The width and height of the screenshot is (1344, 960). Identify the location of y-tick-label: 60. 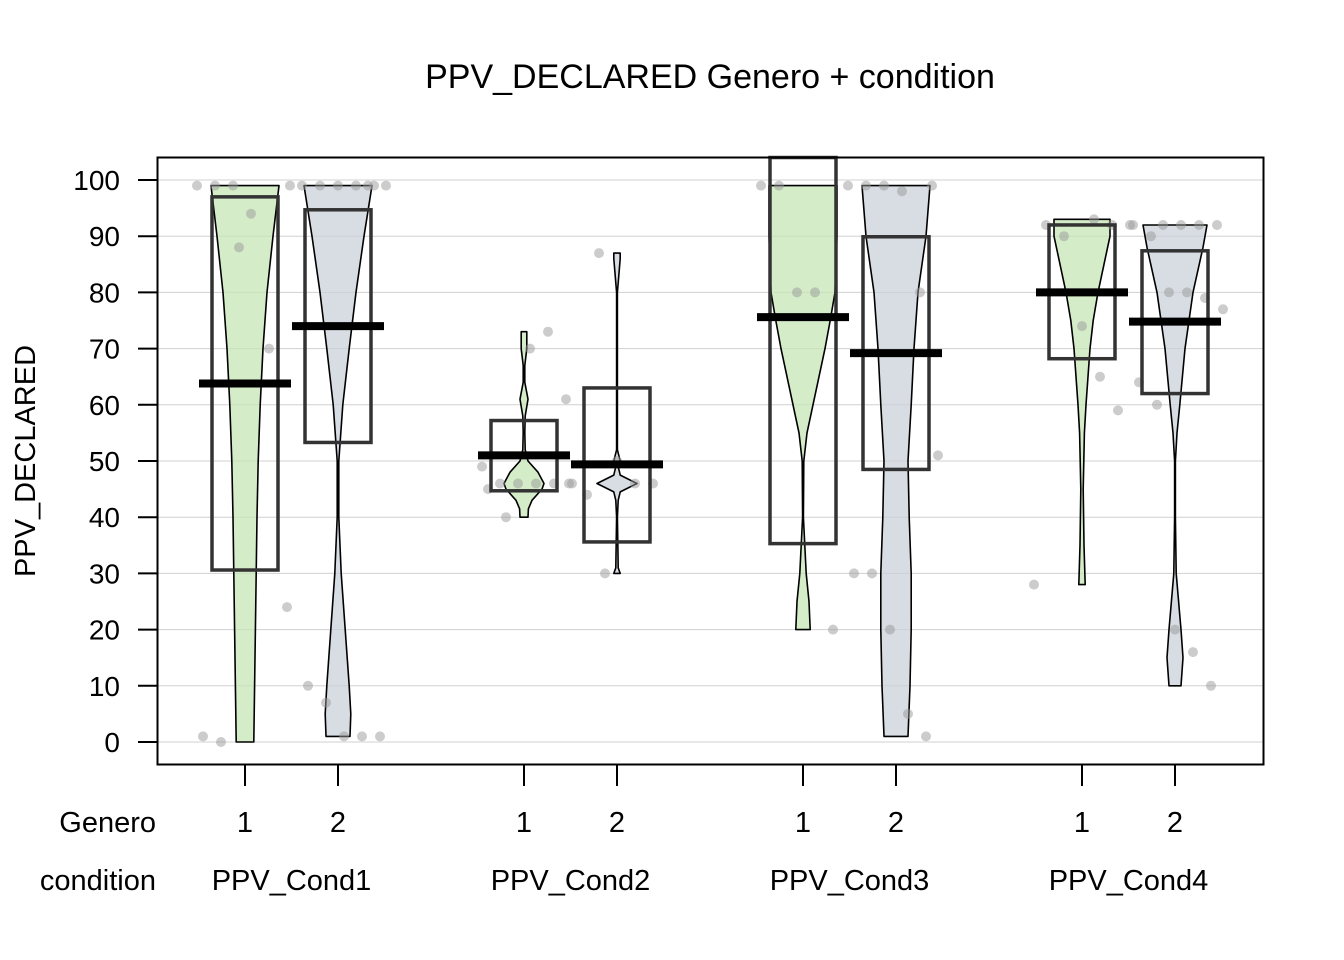
(104, 405).